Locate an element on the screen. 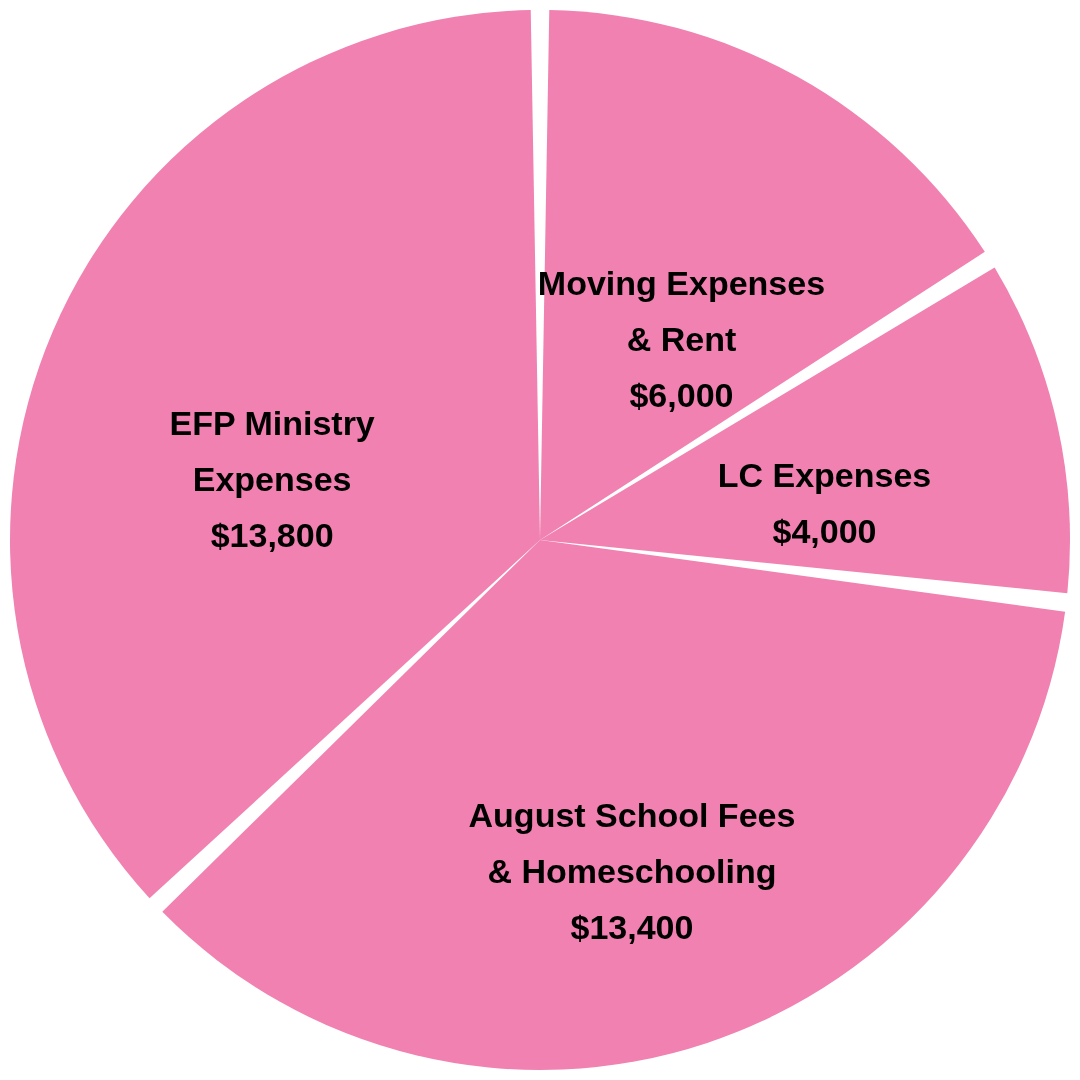  slice-label: LC Expenses is located at coordinates (824, 474).